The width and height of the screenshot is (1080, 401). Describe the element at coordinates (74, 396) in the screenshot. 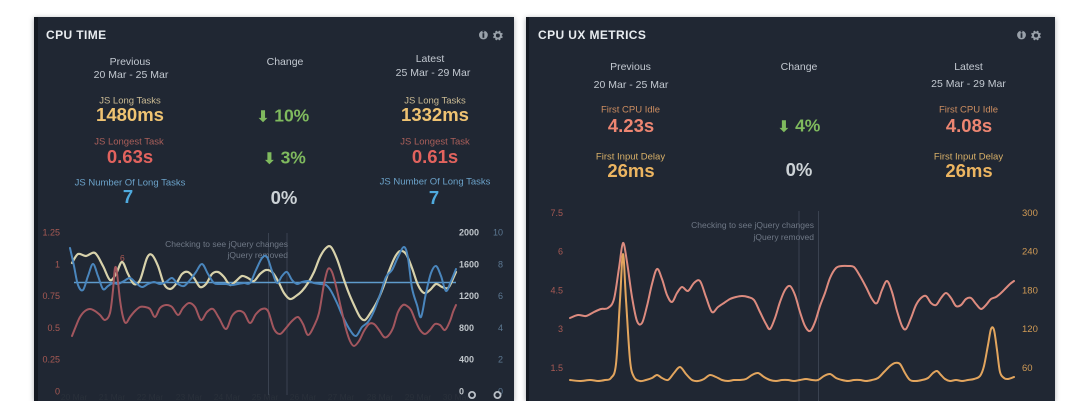

I see `svg-text: 20 Mar` at that location.